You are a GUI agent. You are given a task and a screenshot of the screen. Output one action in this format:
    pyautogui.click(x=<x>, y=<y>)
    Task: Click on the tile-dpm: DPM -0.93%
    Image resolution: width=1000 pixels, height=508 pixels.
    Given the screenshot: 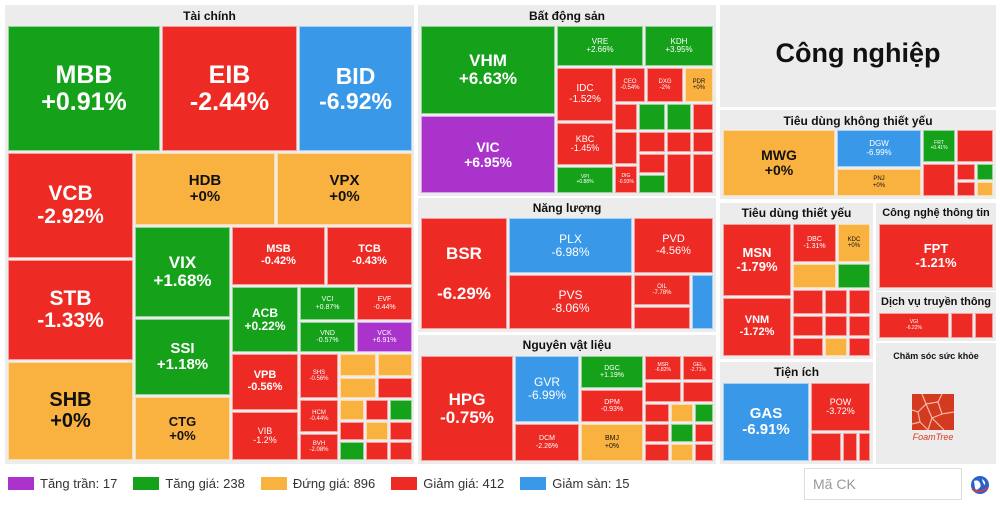 What is the action you would take?
    pyautogui.click(x=612, y=406)
    